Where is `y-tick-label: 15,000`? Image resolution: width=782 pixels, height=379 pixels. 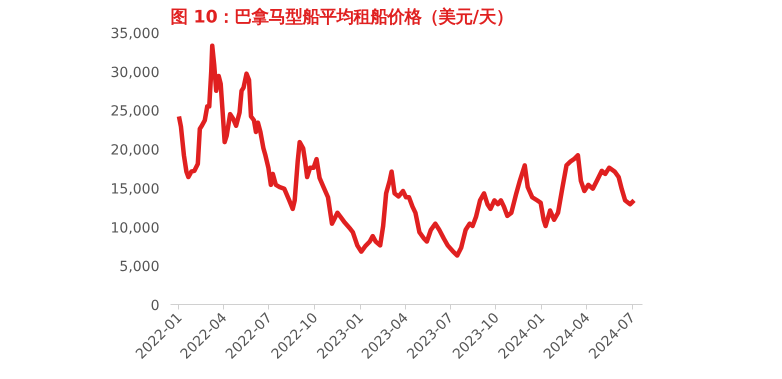
y-tick-label: 15,000 is located at coordinates (135, 189).